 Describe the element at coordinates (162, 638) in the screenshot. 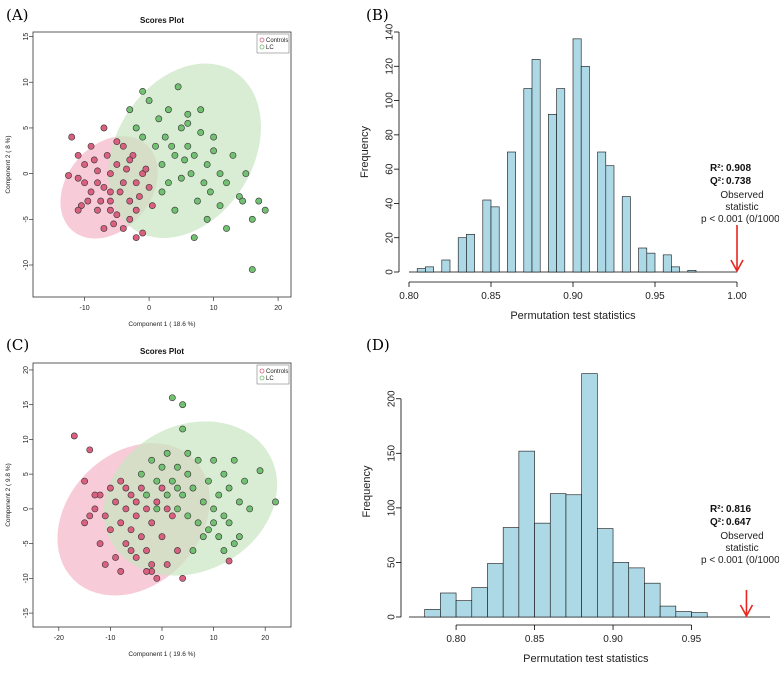

I see `x-tick-label: 0` at that location.